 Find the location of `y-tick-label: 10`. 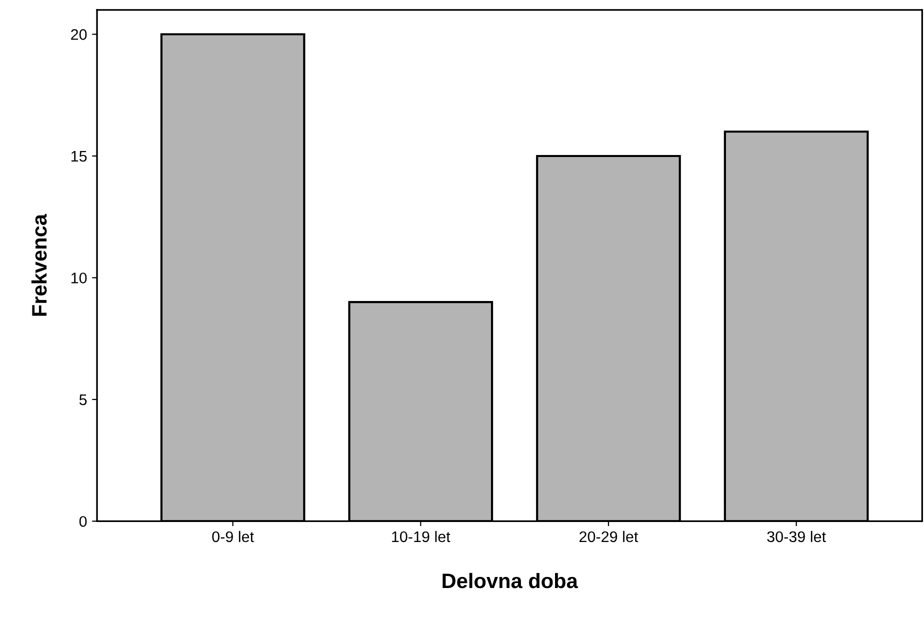

y-tick-label: 10 is located at coordinates (79, 278).